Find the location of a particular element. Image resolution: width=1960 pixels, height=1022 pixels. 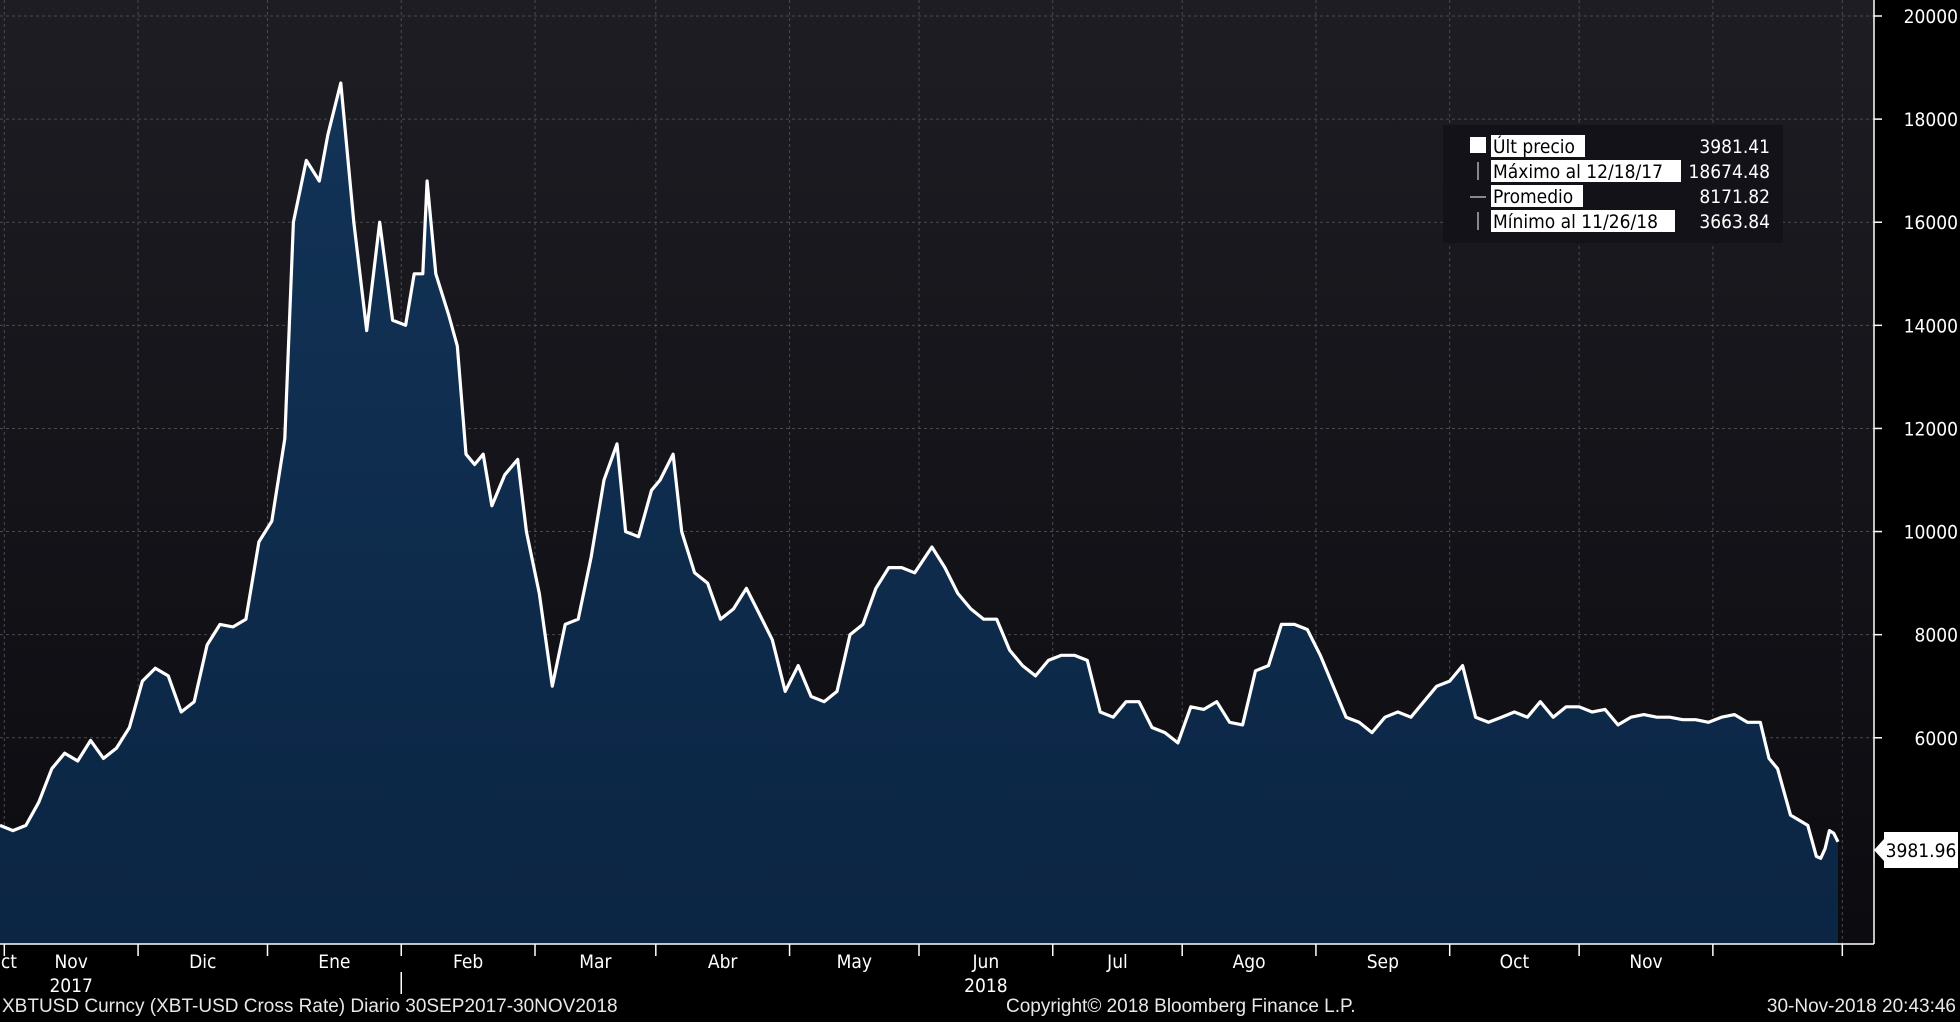

y-tick-label: 20000 is located at coordinates (1931, 17).